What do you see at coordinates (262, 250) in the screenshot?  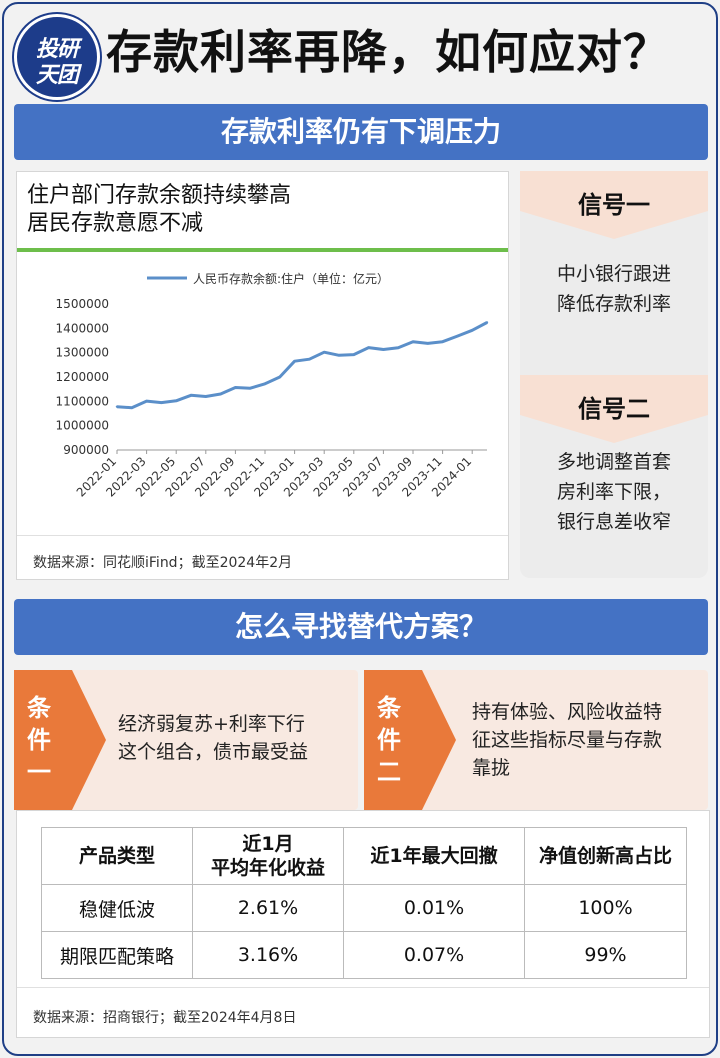 I see `green-rule` at bounding box center [262, 250].